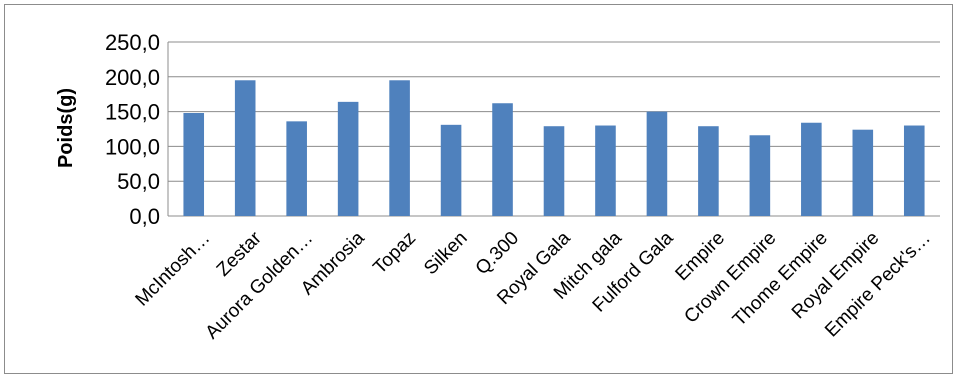 Image resolution: width=958 pixels, height=379 pixels. Describe the element at coordinates (132, 146) in the screenshot. I see `y-tick-label: 100,0` at that location.